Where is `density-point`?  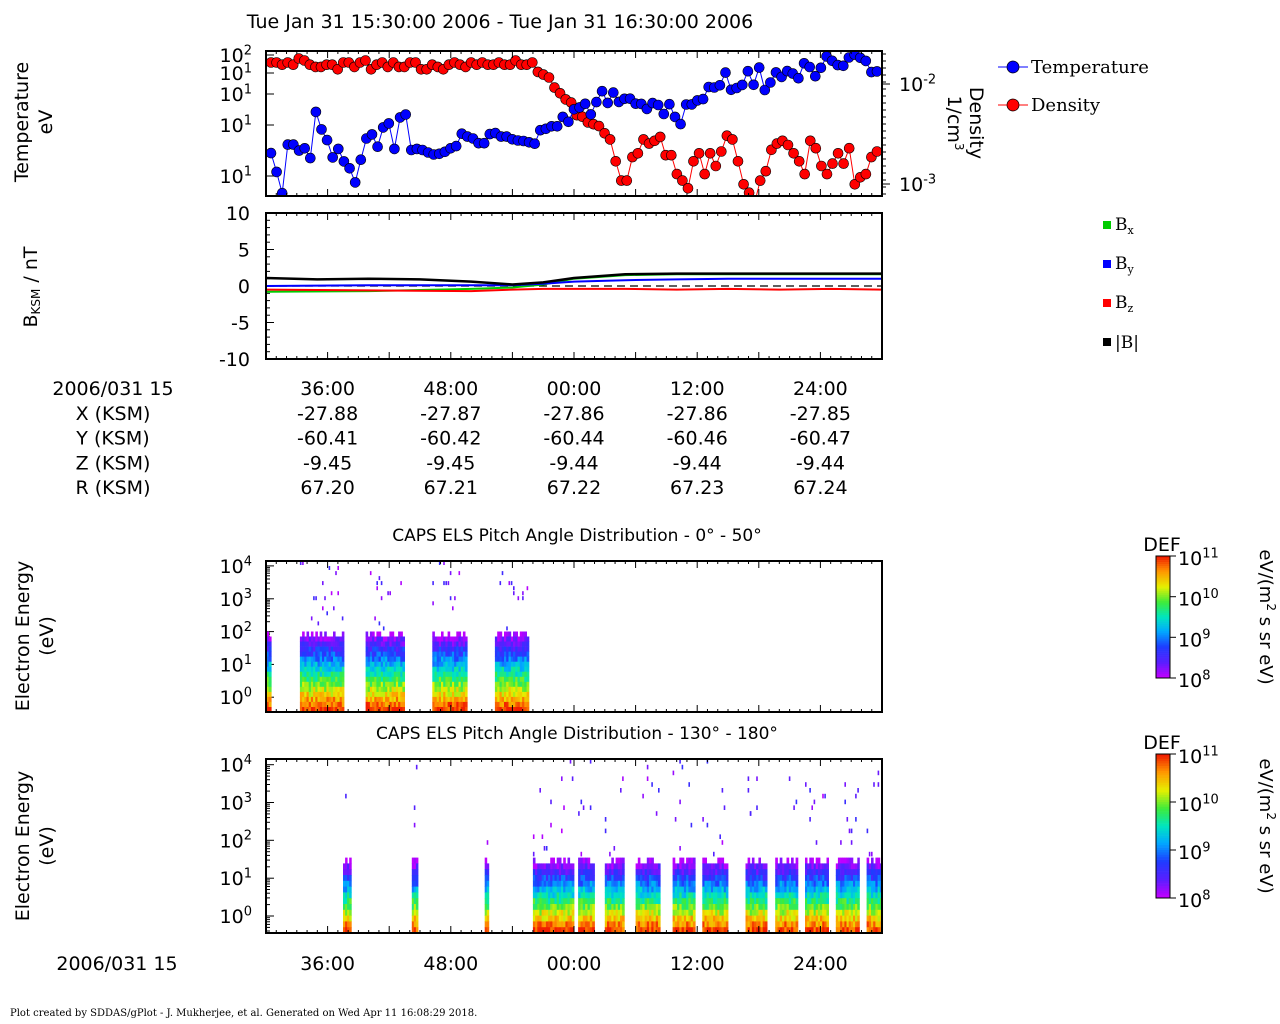 density-point is located at coordinates (638, 153).